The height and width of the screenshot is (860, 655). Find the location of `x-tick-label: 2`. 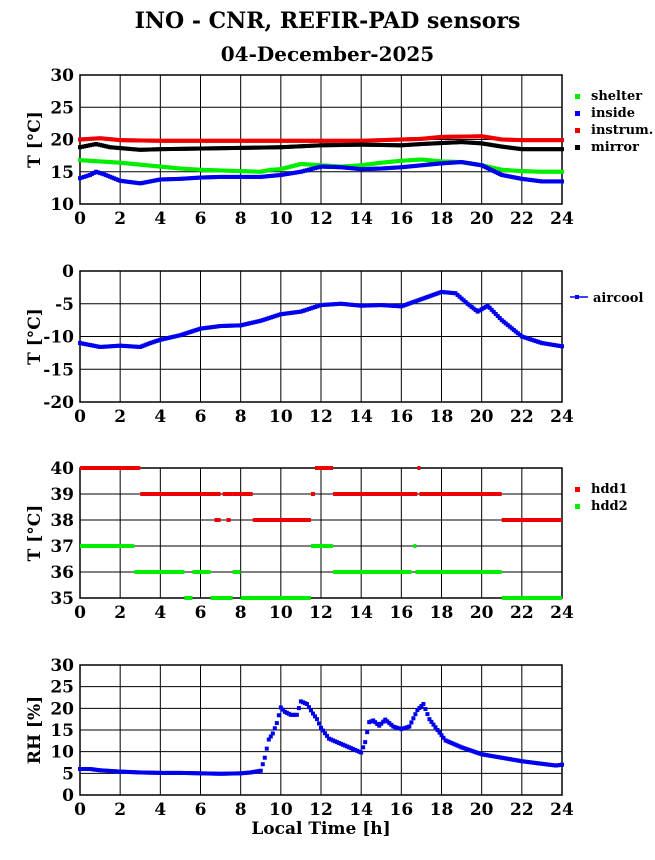

x-tick-label: 2 is located at coordinates (120, 219).